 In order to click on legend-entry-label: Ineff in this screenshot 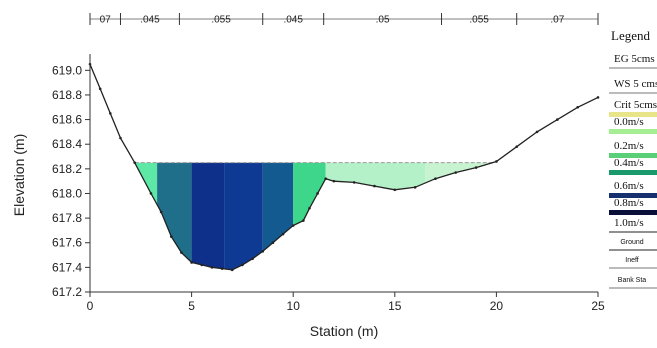, I will do `click(632, 260)`.